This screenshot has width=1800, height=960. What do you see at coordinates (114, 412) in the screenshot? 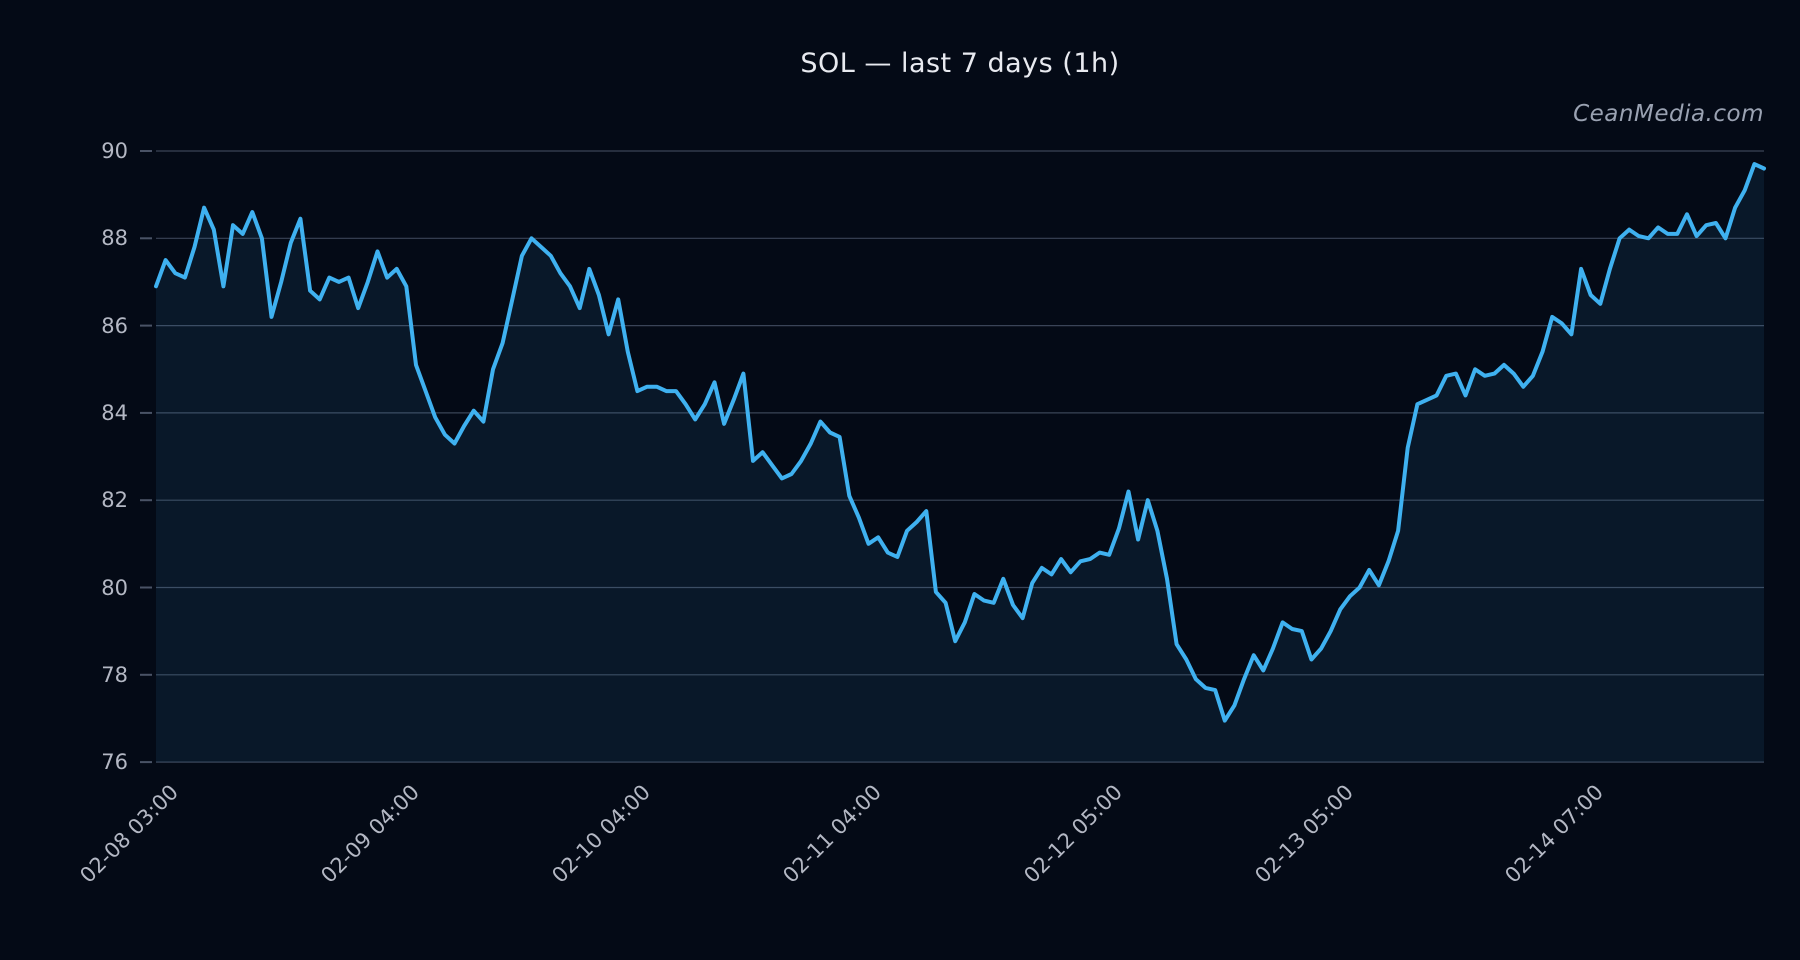
I see `y-tick-label: 84` at bounding box center [114, 412].